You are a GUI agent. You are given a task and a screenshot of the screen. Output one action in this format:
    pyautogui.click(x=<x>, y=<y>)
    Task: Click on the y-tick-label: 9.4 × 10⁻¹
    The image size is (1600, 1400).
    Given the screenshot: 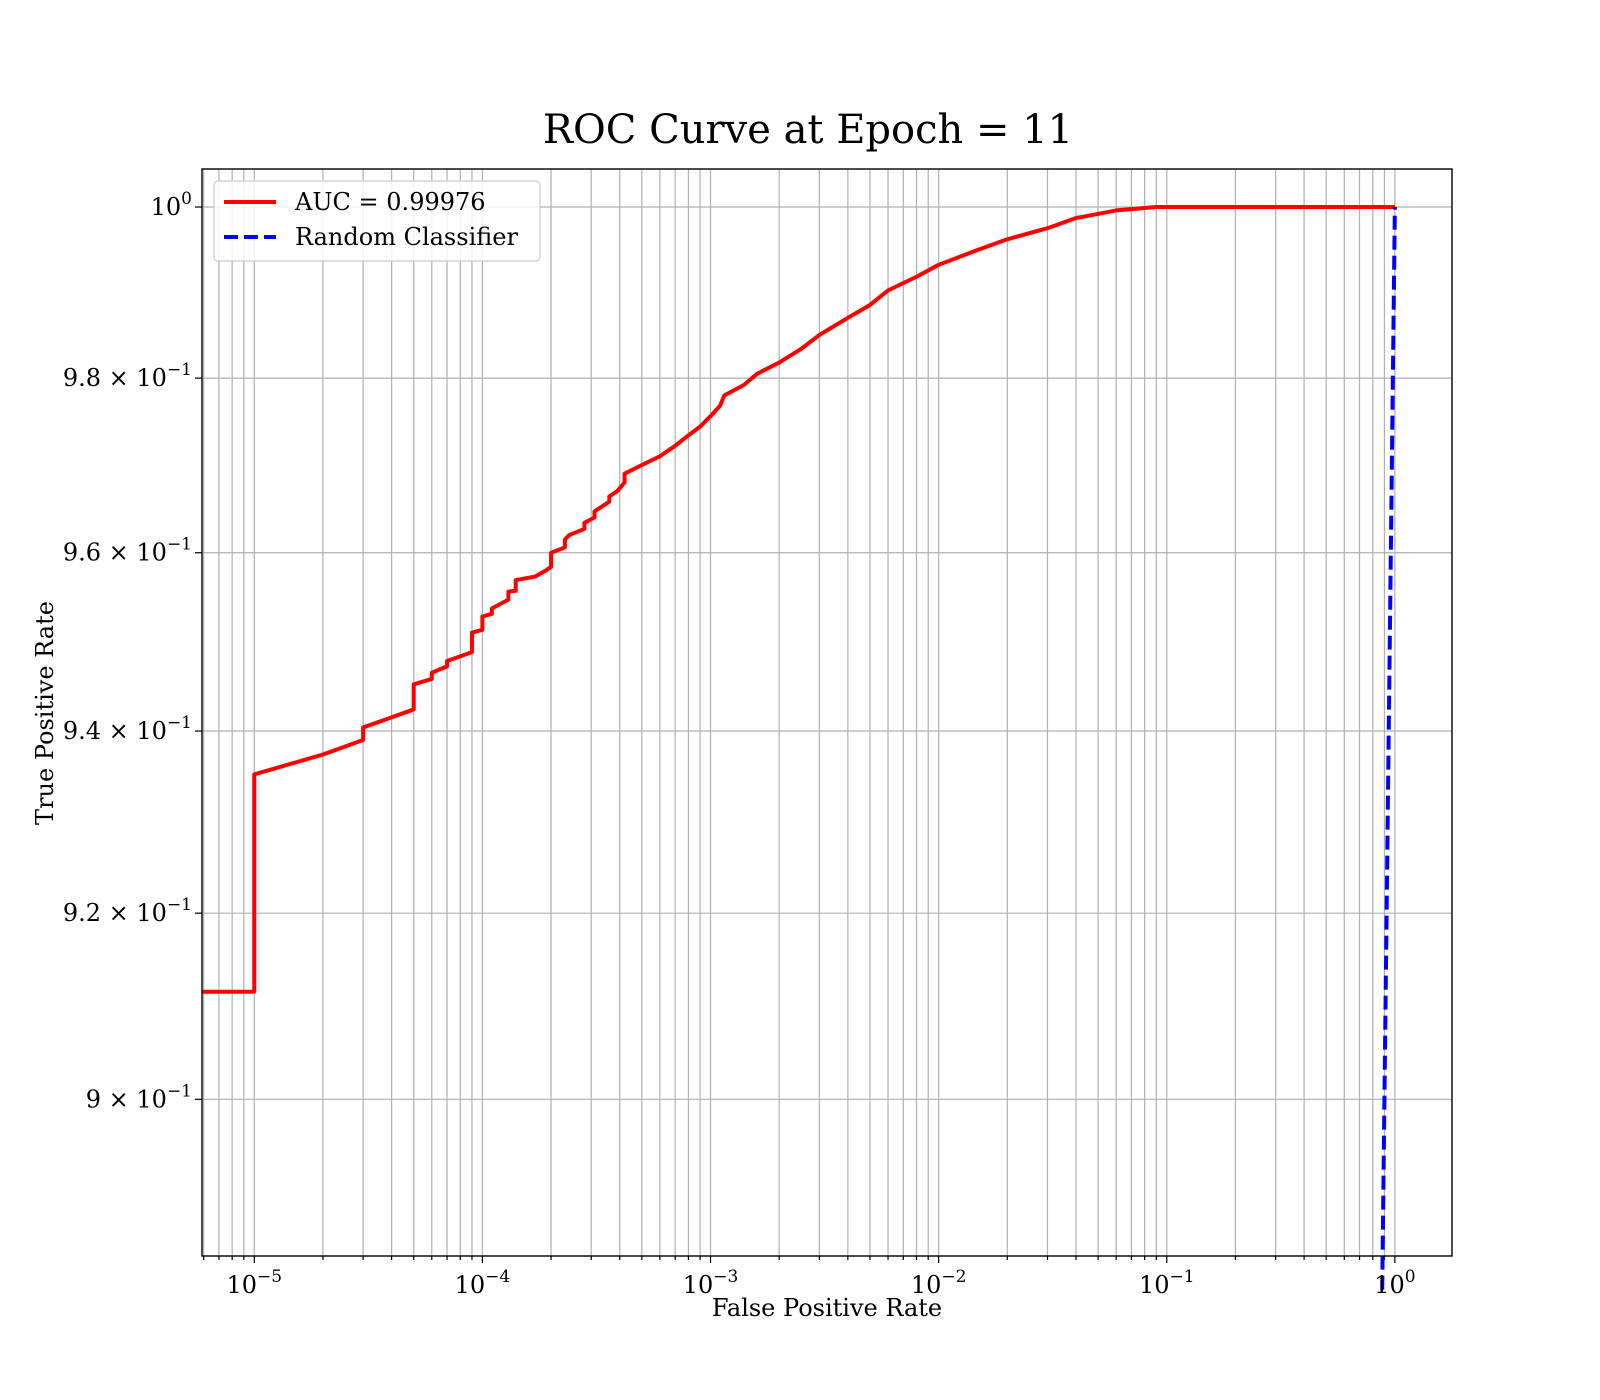 What is the action you would take?
    pyautogui.click(x=127, y=729)
    